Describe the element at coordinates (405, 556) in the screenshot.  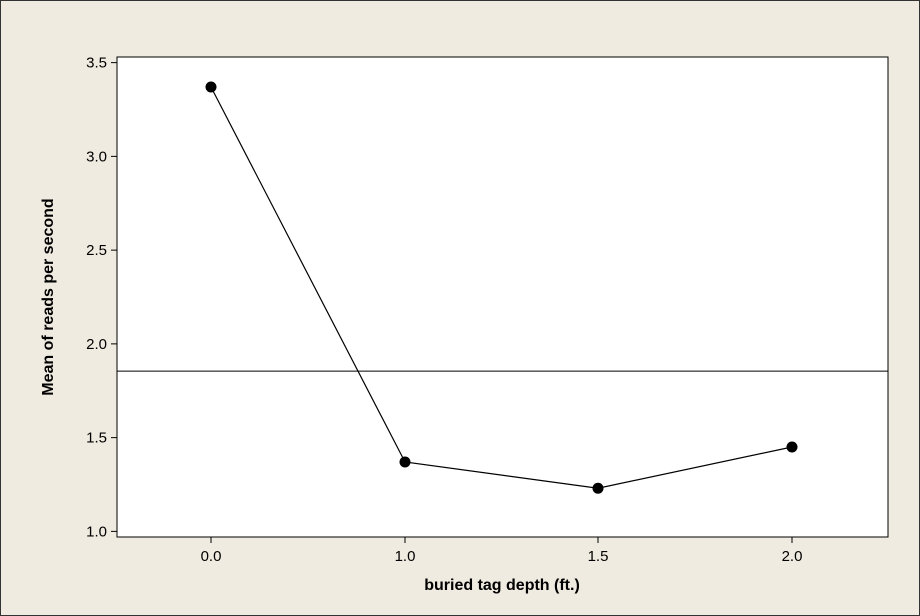
I see `x-tick-label: 1.0` at that location.